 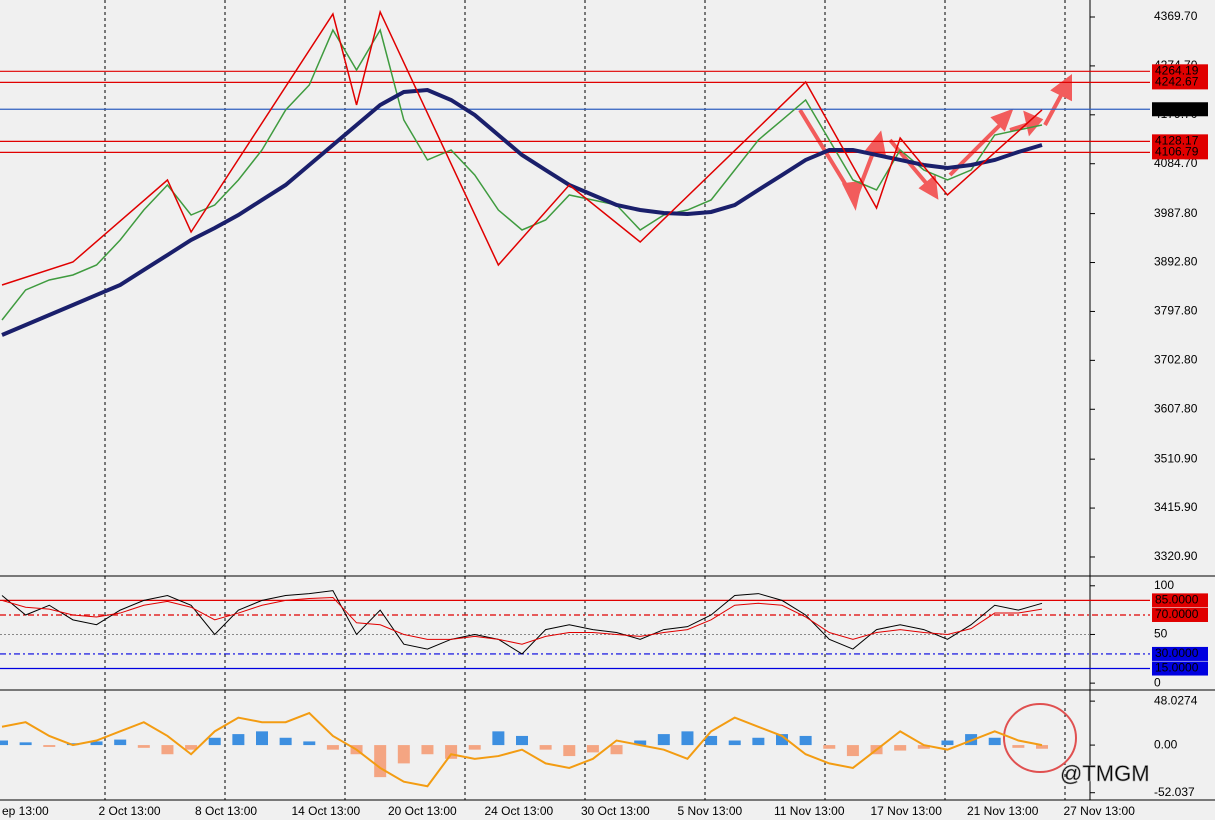 I want to click on level-label: 4106.79, so click(x=1177, y=152).